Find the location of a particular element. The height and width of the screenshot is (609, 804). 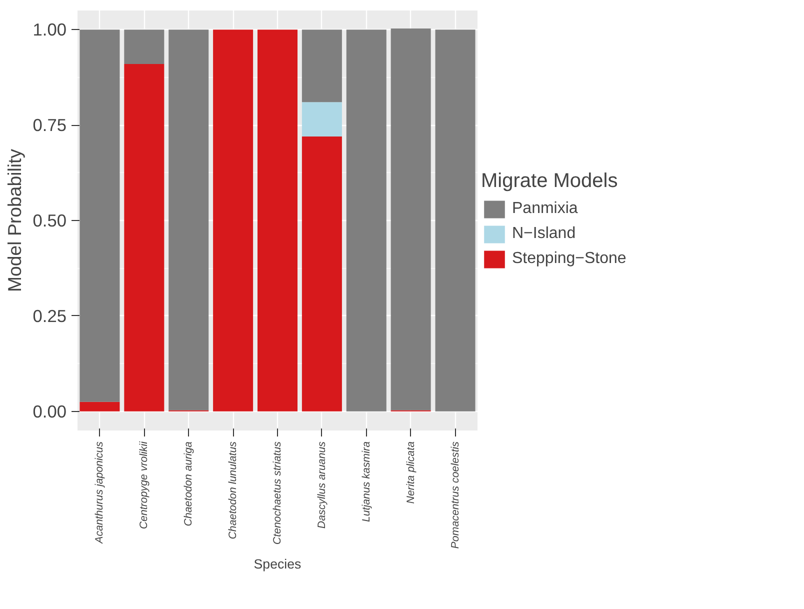

y-axis-title: Model Probability is located at coordinates (14, 220).